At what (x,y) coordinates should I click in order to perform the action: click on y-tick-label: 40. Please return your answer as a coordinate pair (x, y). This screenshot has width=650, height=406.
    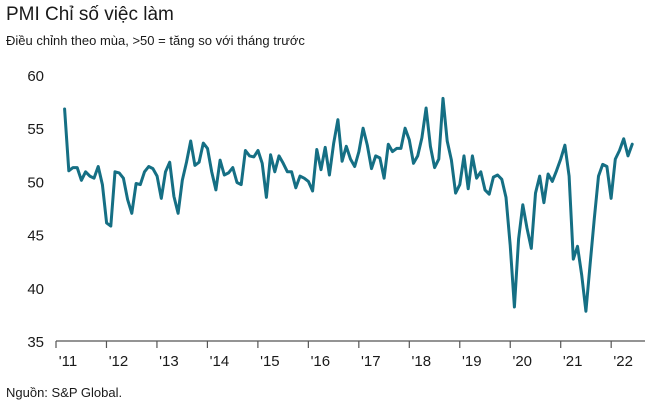
    Looking at the image, I should click on (35, 289).